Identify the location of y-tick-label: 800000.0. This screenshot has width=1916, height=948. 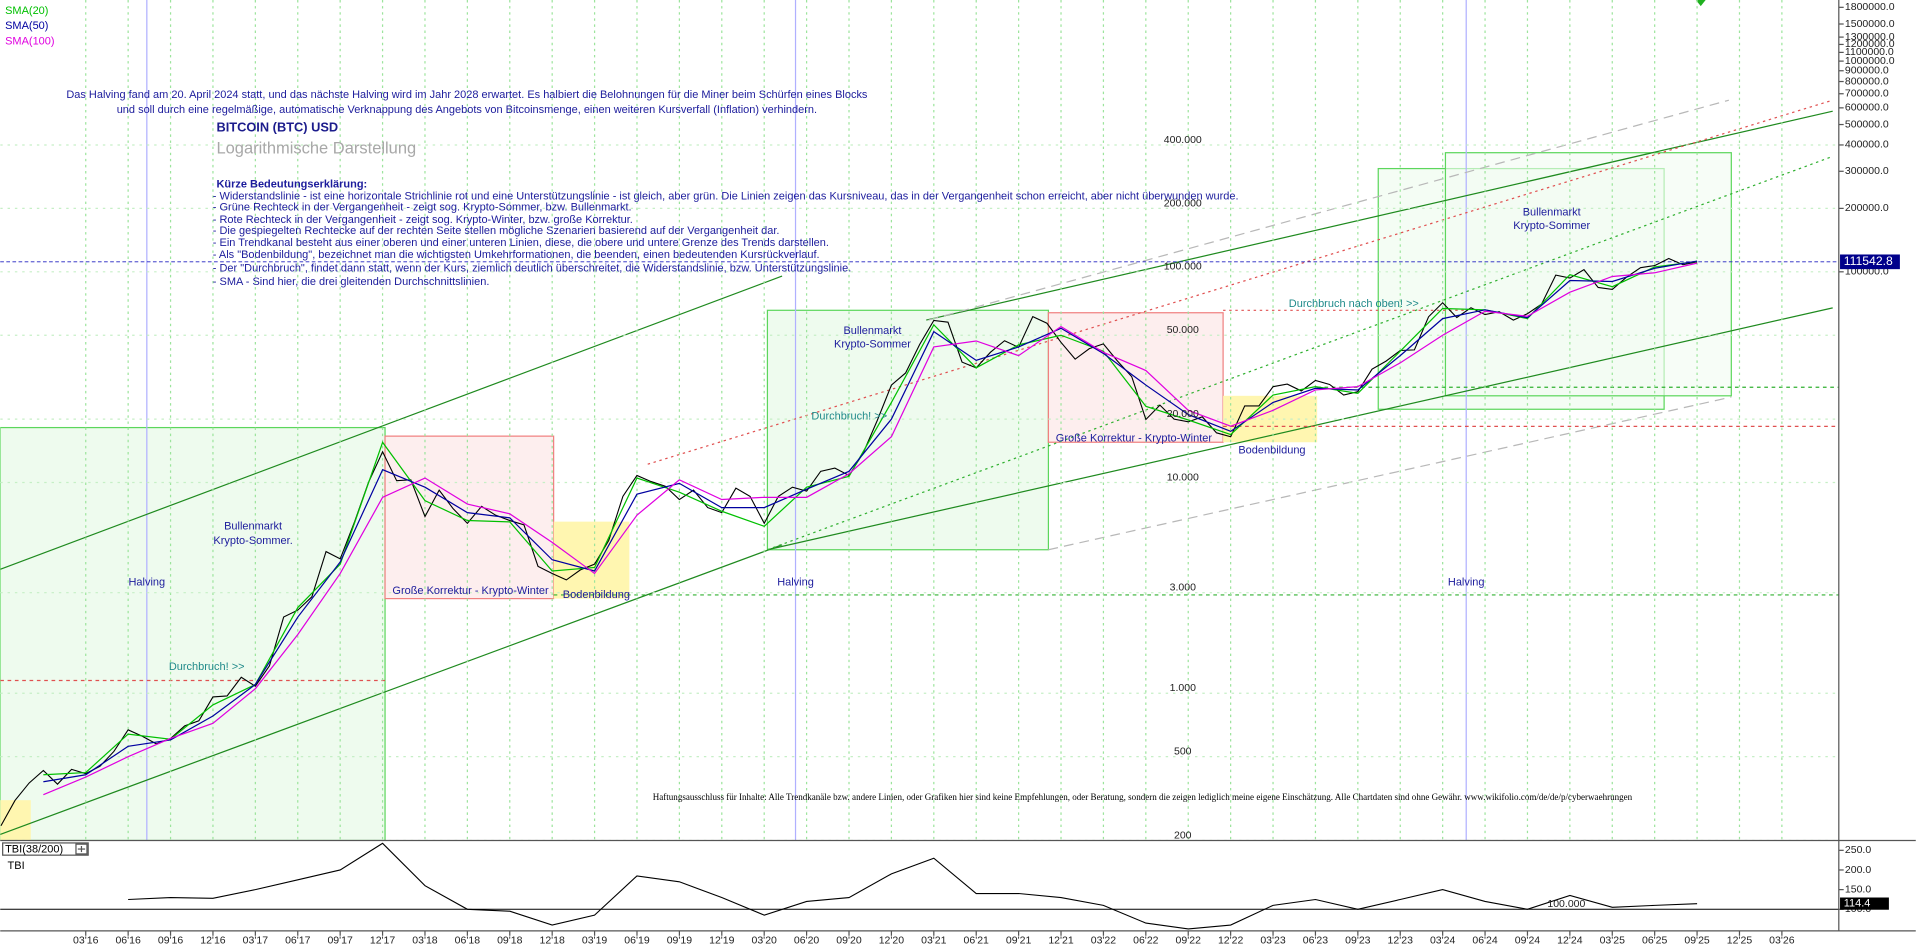
(1867, 81).